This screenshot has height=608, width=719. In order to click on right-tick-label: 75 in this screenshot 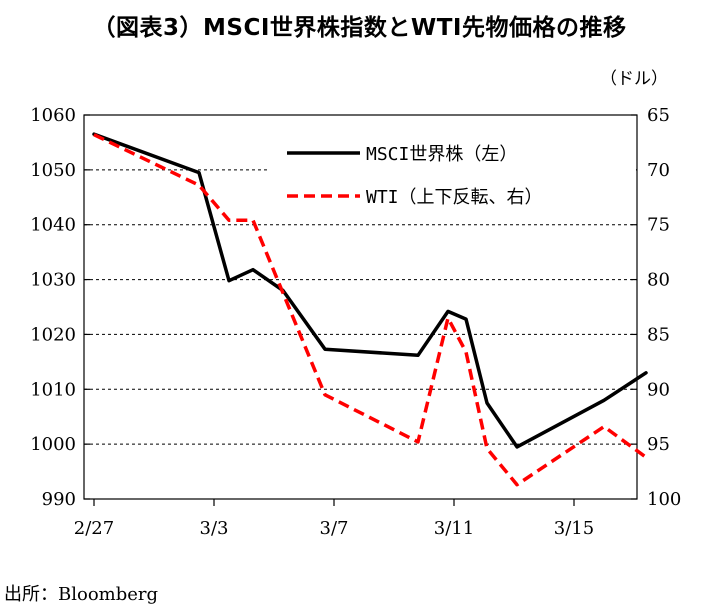, I will do `click(658, 225)`.